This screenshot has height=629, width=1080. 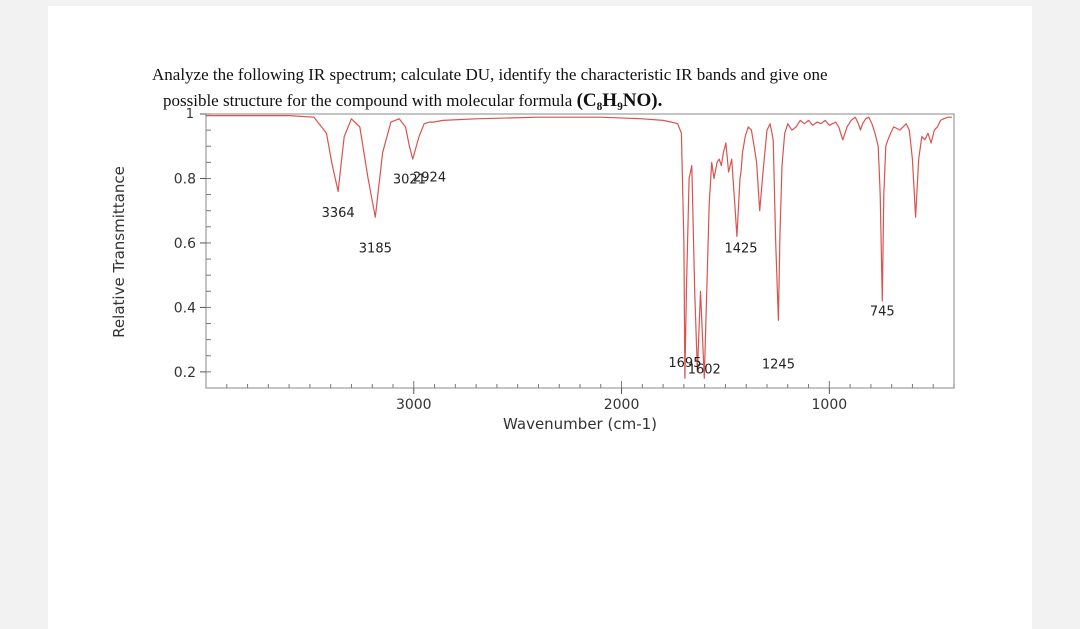 I want to click on peak-label-3185: 3185, so click(x=375, y=249).